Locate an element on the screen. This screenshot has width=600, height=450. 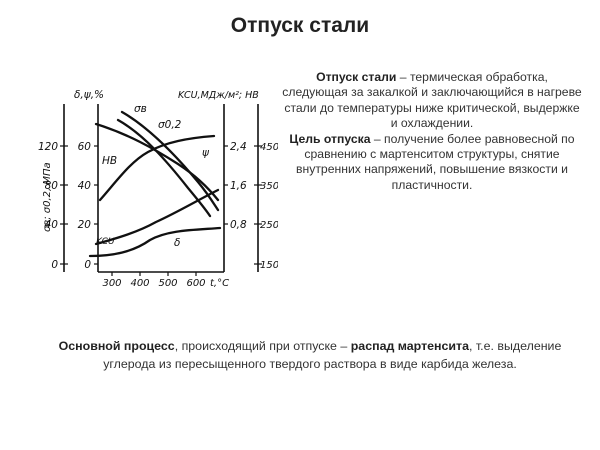
term-purpose: Цель отпуска is located at coordinates (330, 138).